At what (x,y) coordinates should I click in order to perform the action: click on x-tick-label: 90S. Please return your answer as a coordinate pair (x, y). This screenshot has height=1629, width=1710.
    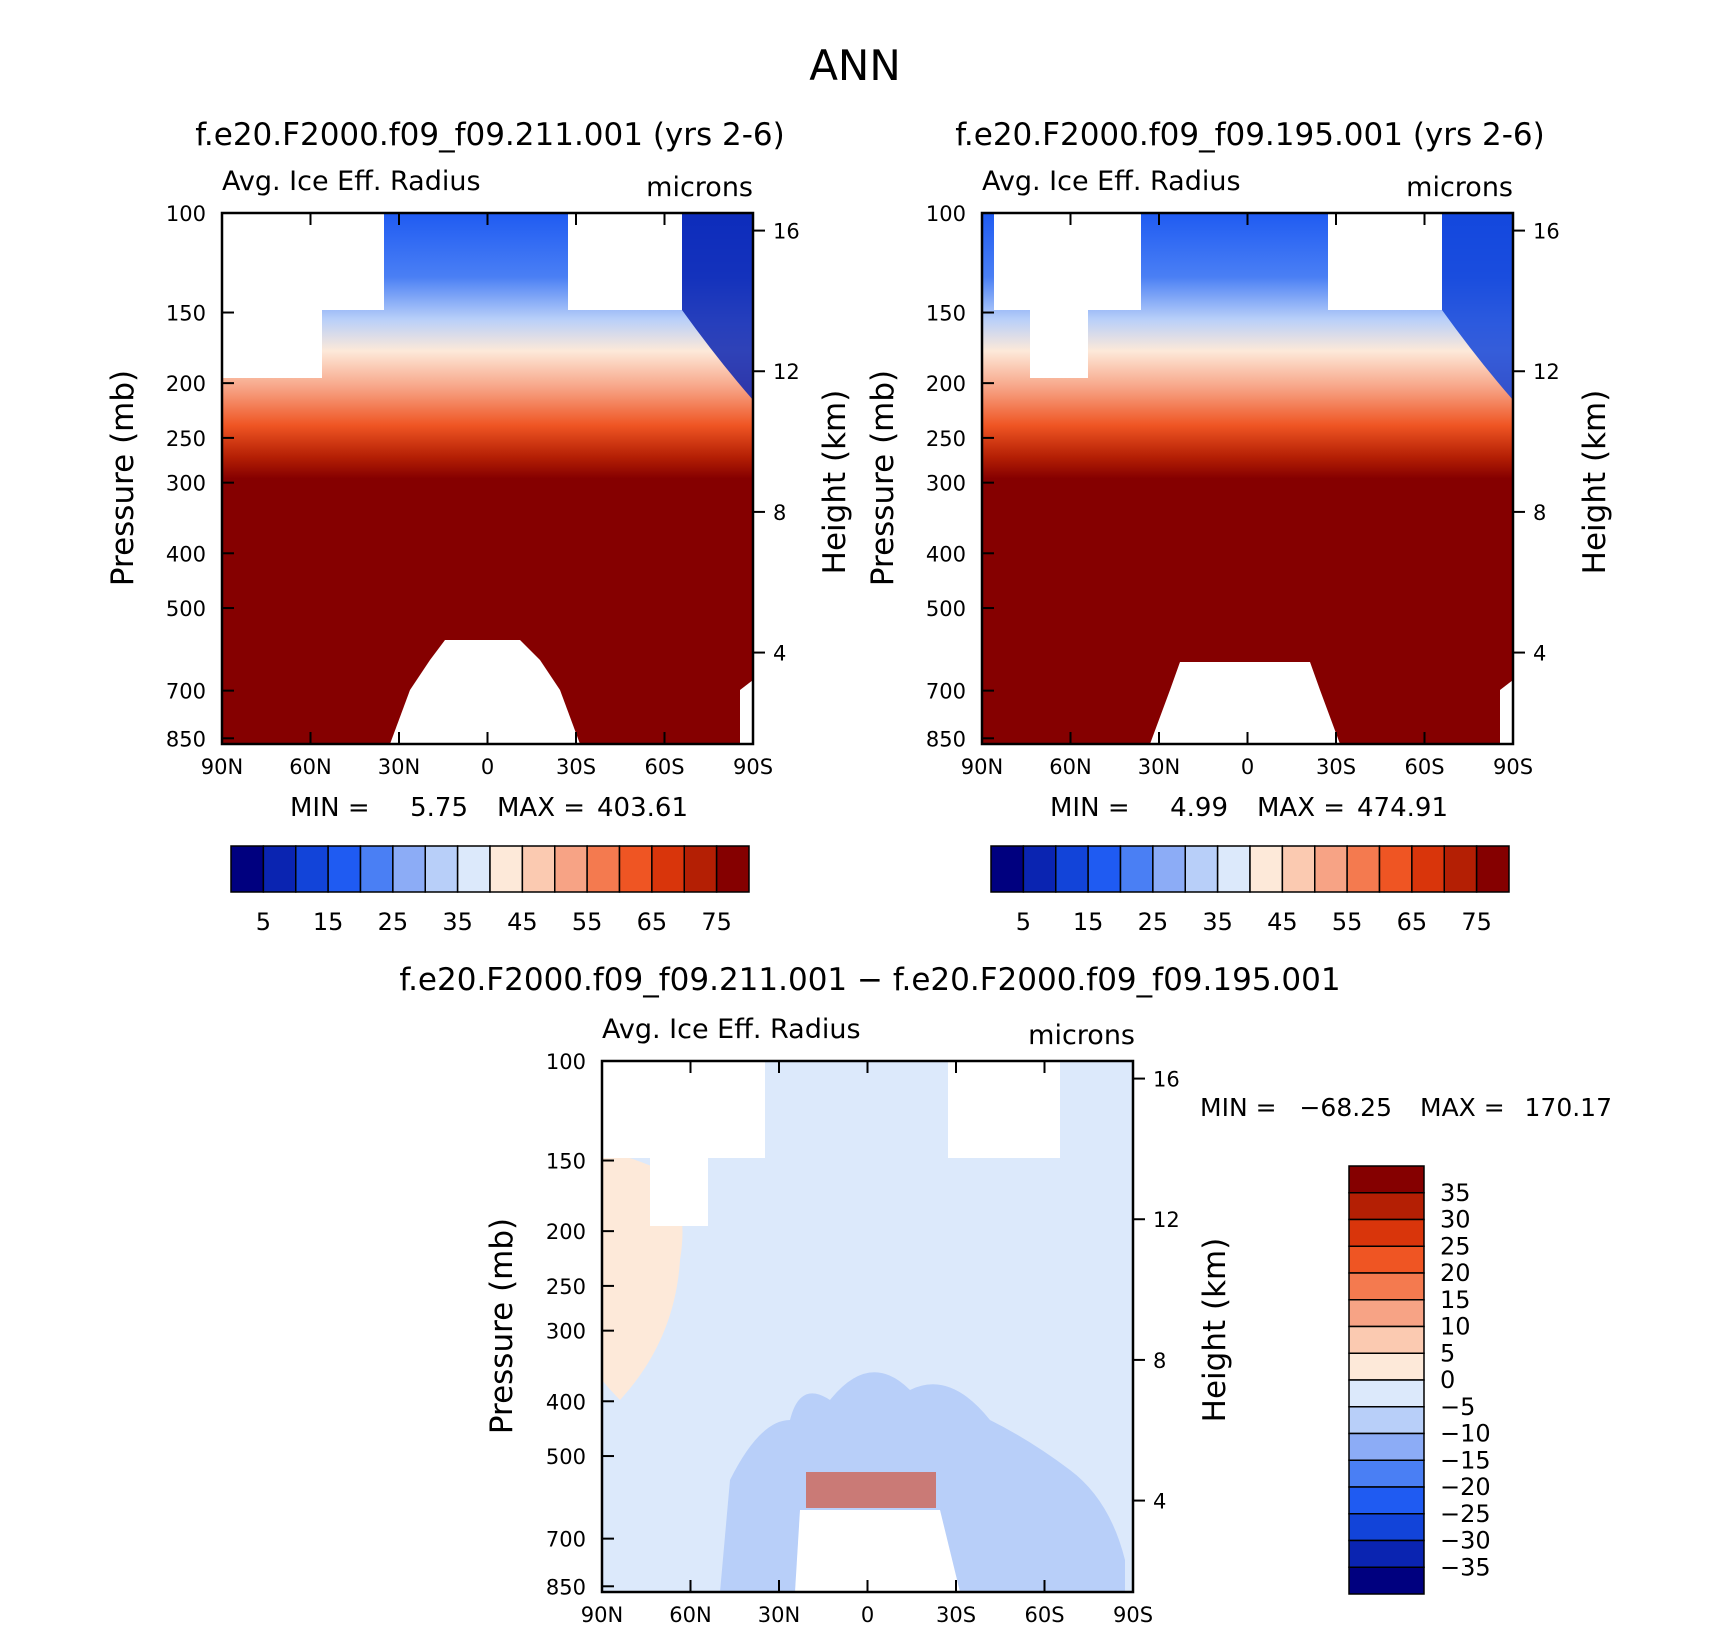
    Looking at the image, I should click on (753, 767).